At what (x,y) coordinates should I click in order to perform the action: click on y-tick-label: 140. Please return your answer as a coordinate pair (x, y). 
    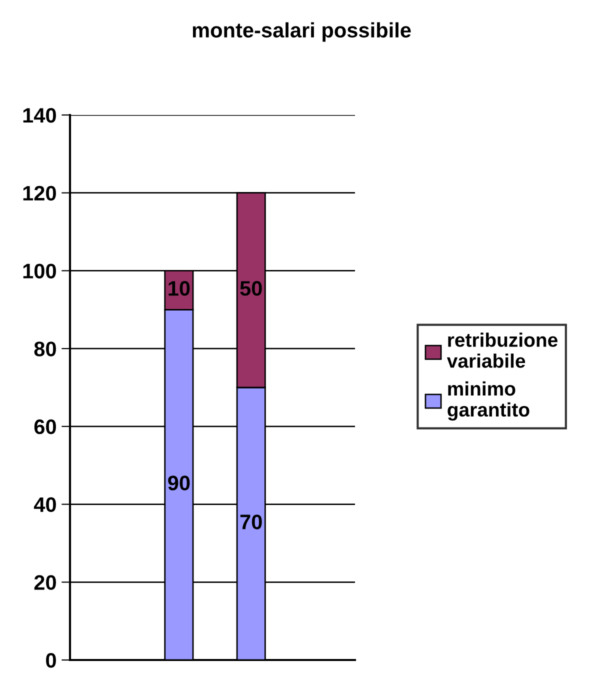
    Looking at the image, I should click on (39, 115).